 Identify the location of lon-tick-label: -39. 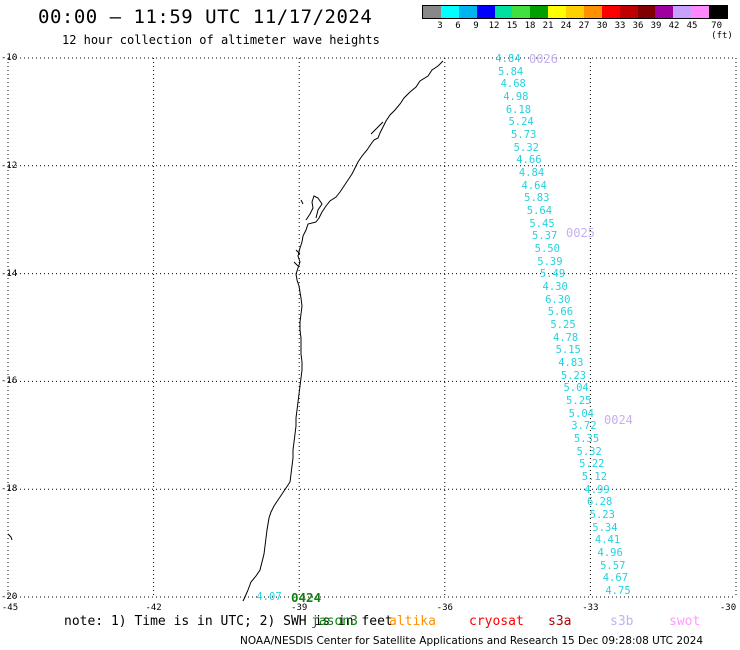
(299, 608).